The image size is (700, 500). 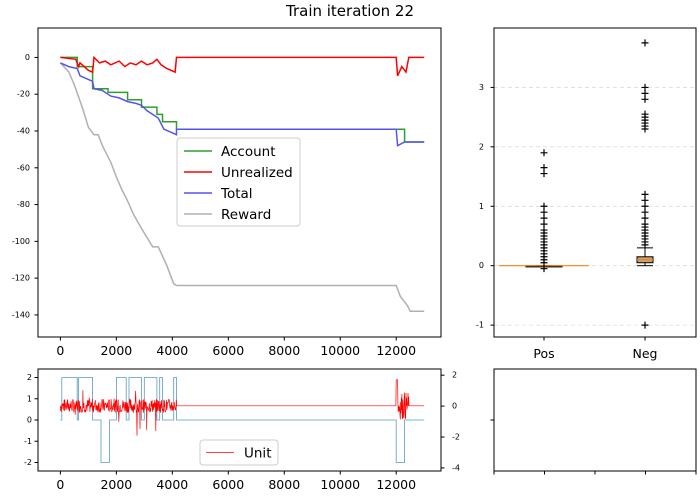 What do you see at coordinates (456, 467) in the screenshot?
I see `y2-tick-label: -4` at bounding box center [456, 467].